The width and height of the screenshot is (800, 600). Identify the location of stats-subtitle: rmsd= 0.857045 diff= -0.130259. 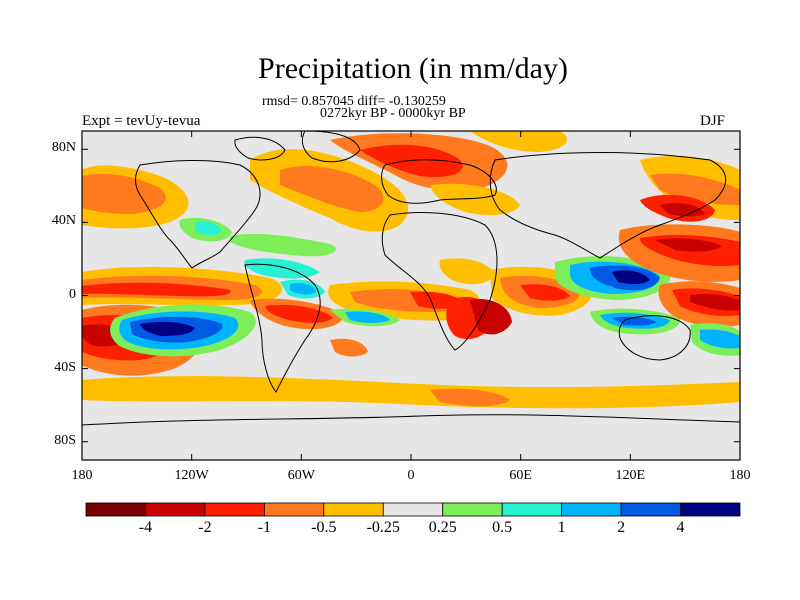
(354, 101).